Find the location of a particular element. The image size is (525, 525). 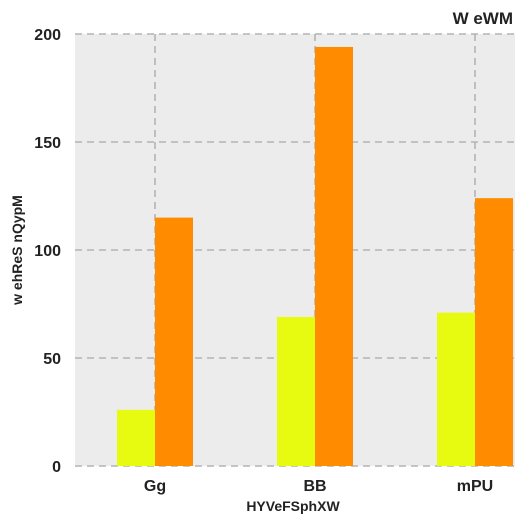

bar-series-1-Gg is located at coordinates (136, 437).